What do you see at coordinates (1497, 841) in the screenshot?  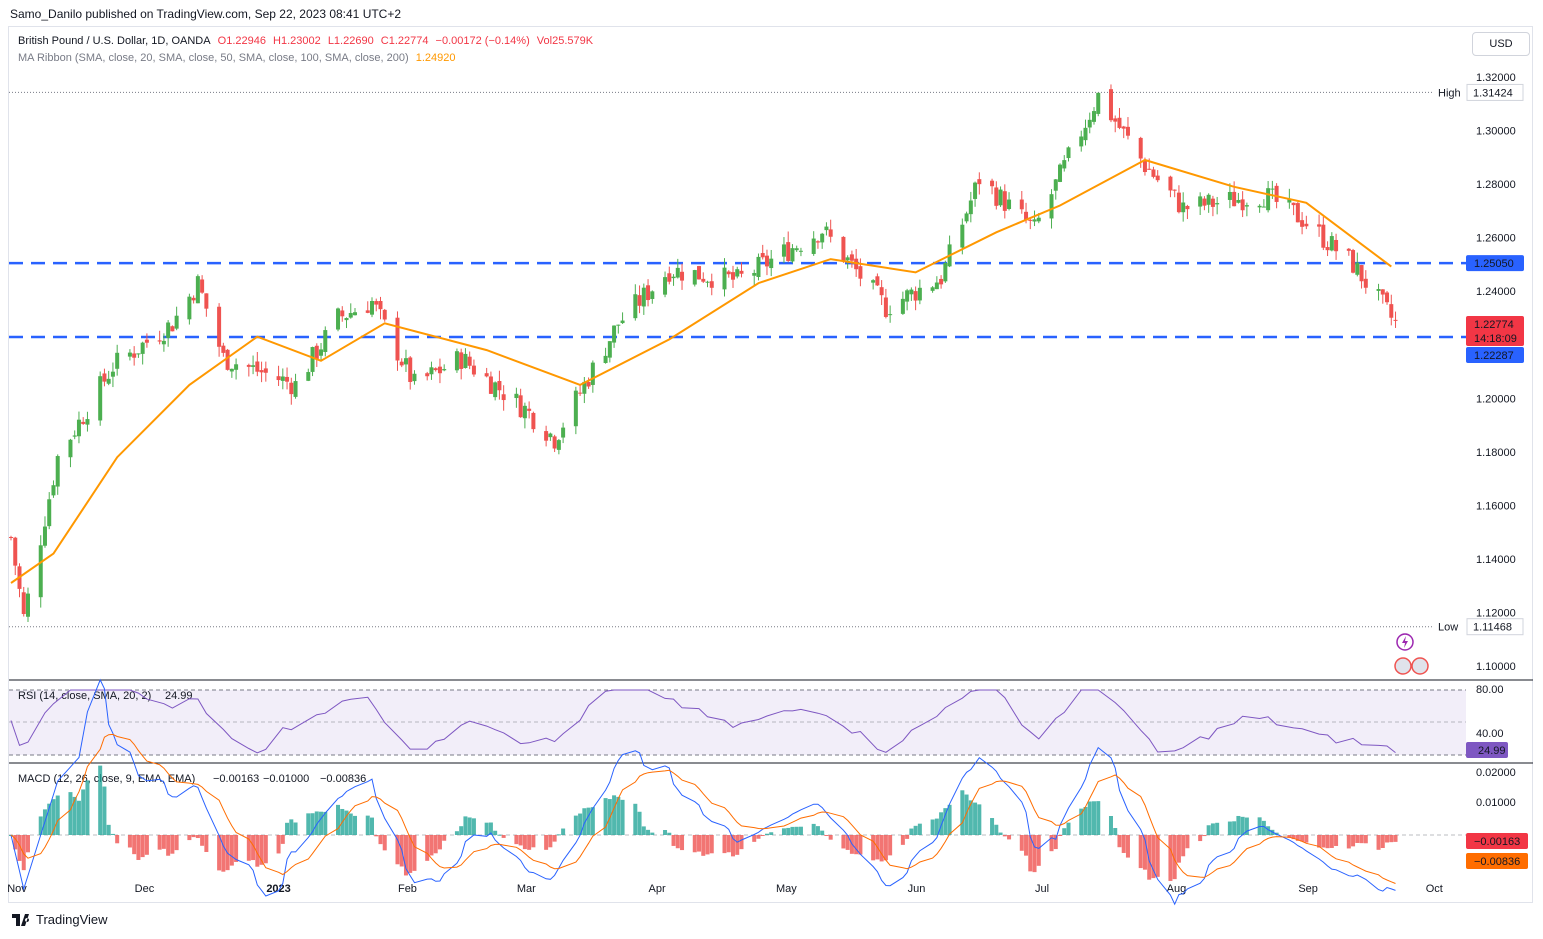 I see `macd-hist-tag-bg` at bounding box center [1497, 841].